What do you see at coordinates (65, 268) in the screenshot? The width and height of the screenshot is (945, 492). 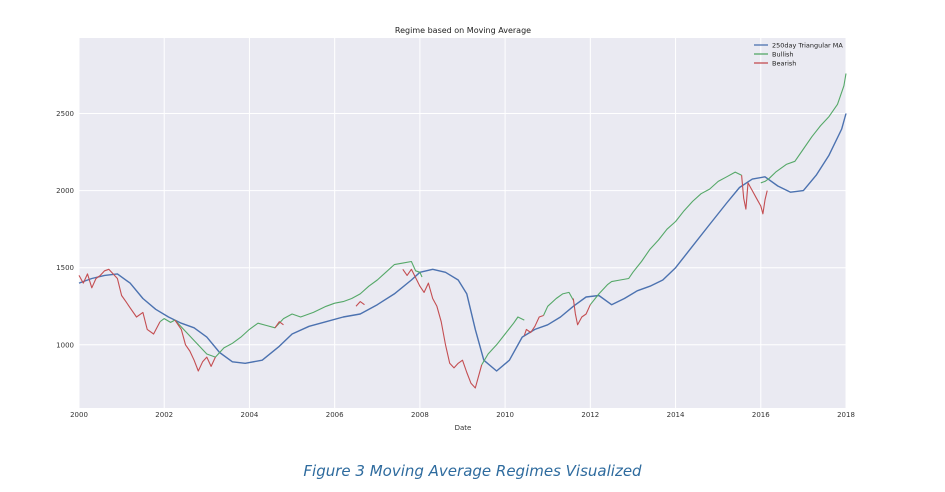 I see `y-tick-label: 1500` at bounding box center [65, 268].